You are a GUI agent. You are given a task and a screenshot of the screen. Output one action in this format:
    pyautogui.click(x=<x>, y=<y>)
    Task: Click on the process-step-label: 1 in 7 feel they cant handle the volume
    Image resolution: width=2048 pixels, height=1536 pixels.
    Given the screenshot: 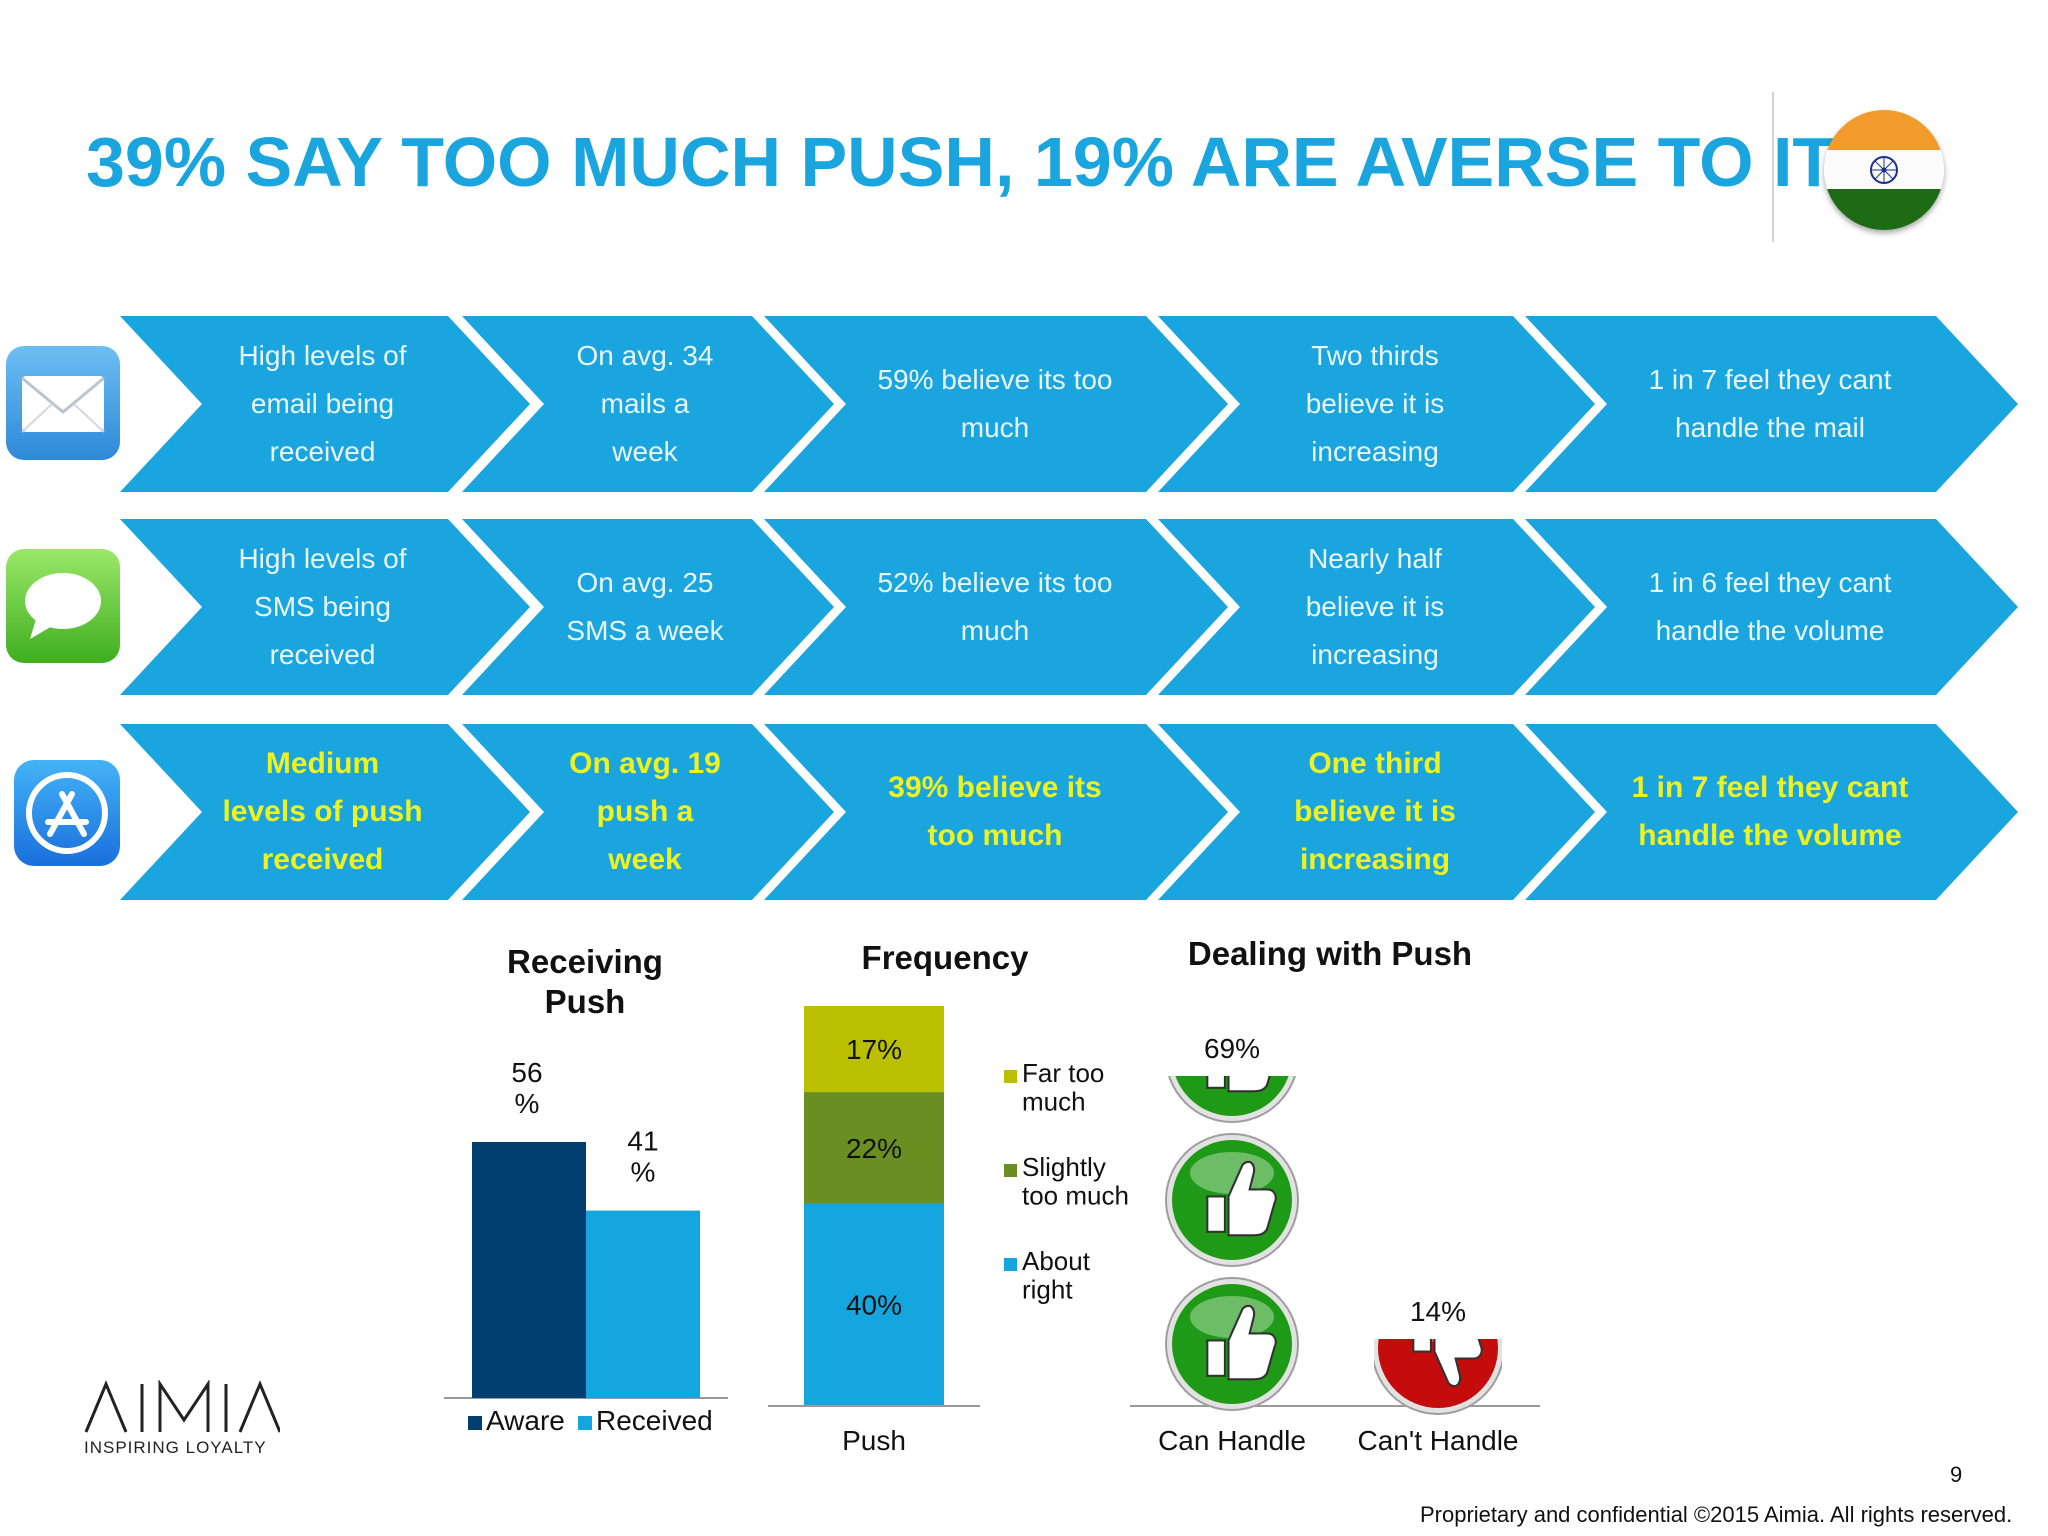 What is the action you would take?
    pyautogui.click(x=1770, y=811)
    